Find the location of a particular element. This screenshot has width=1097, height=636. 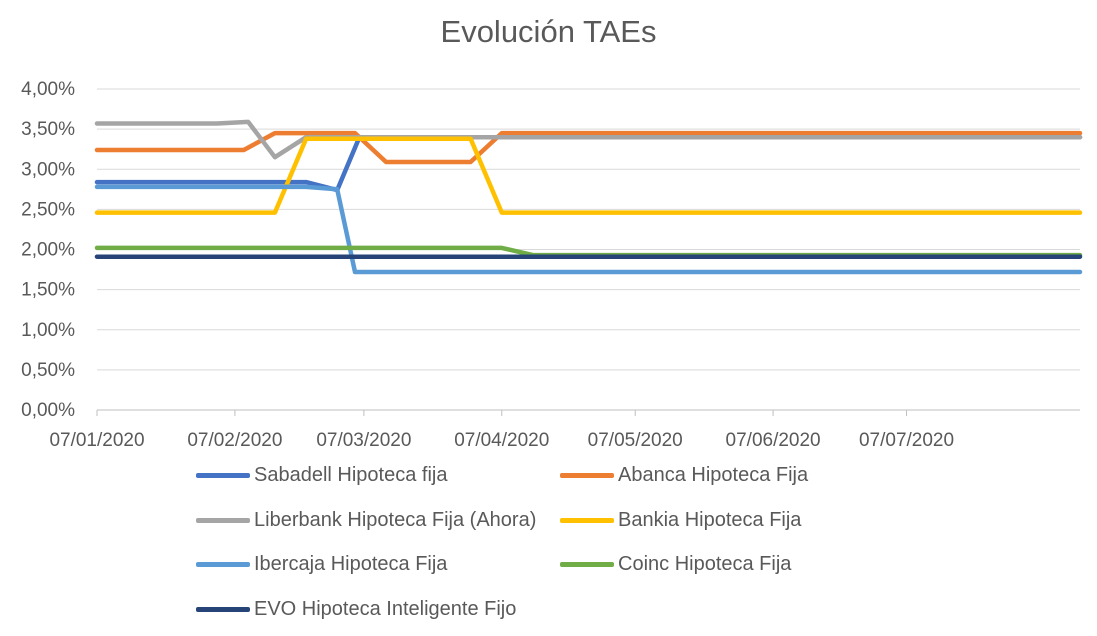

x-tick-label: 07/02/2020 is located at coordinates (234, 440).